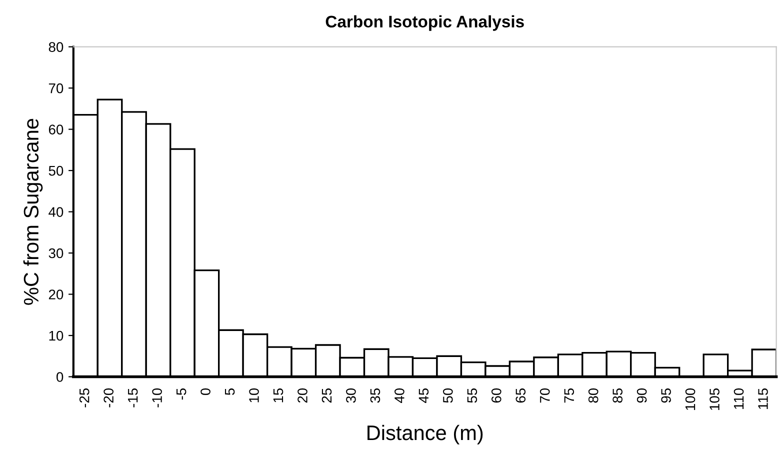 The width and height of the screenshot is (781, 468). I want to click on x-tick-label: 110, so click(739, 398).